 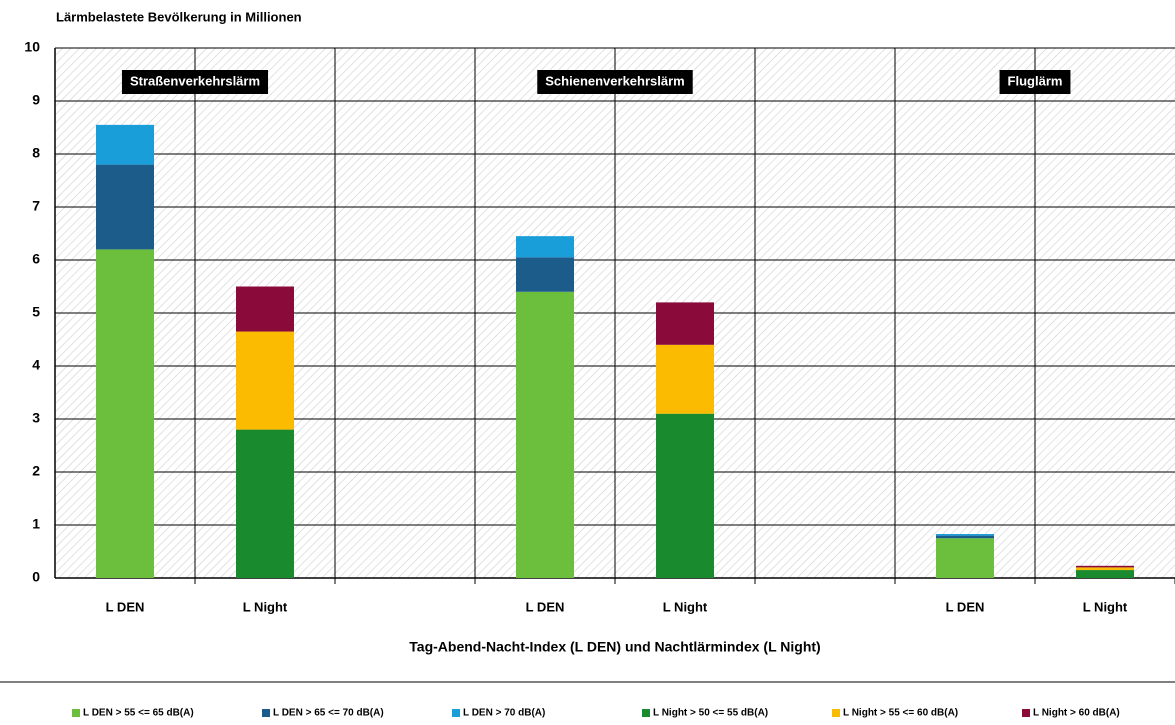 I want to click on y-tick-label: 6, so click(x=36, y=259).